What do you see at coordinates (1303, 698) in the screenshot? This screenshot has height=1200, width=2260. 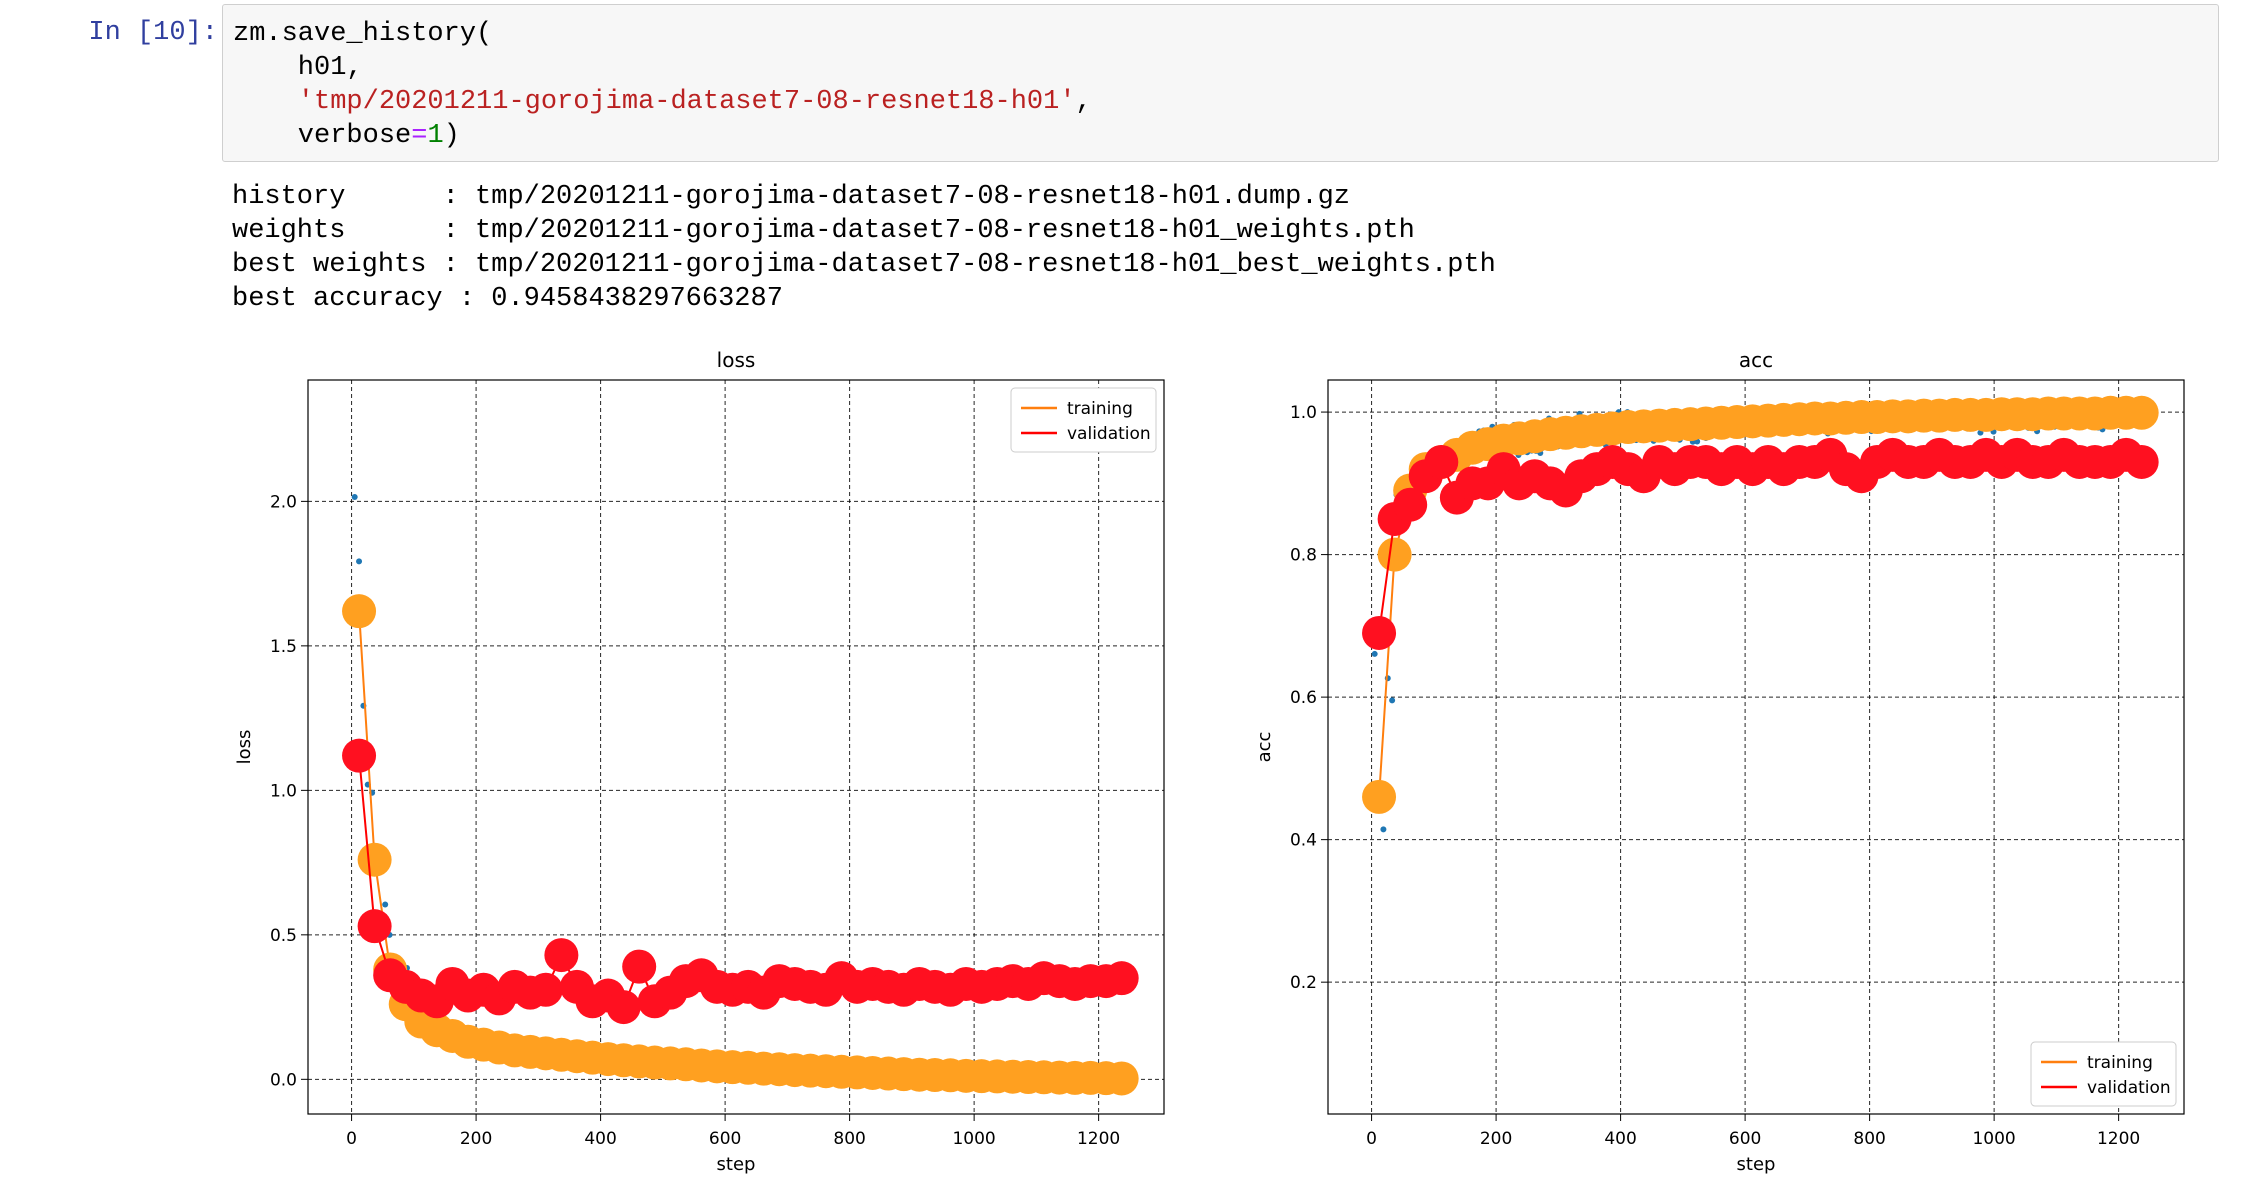 I see `y-tick-label: 0.6` at bounding box center [1303, 698].